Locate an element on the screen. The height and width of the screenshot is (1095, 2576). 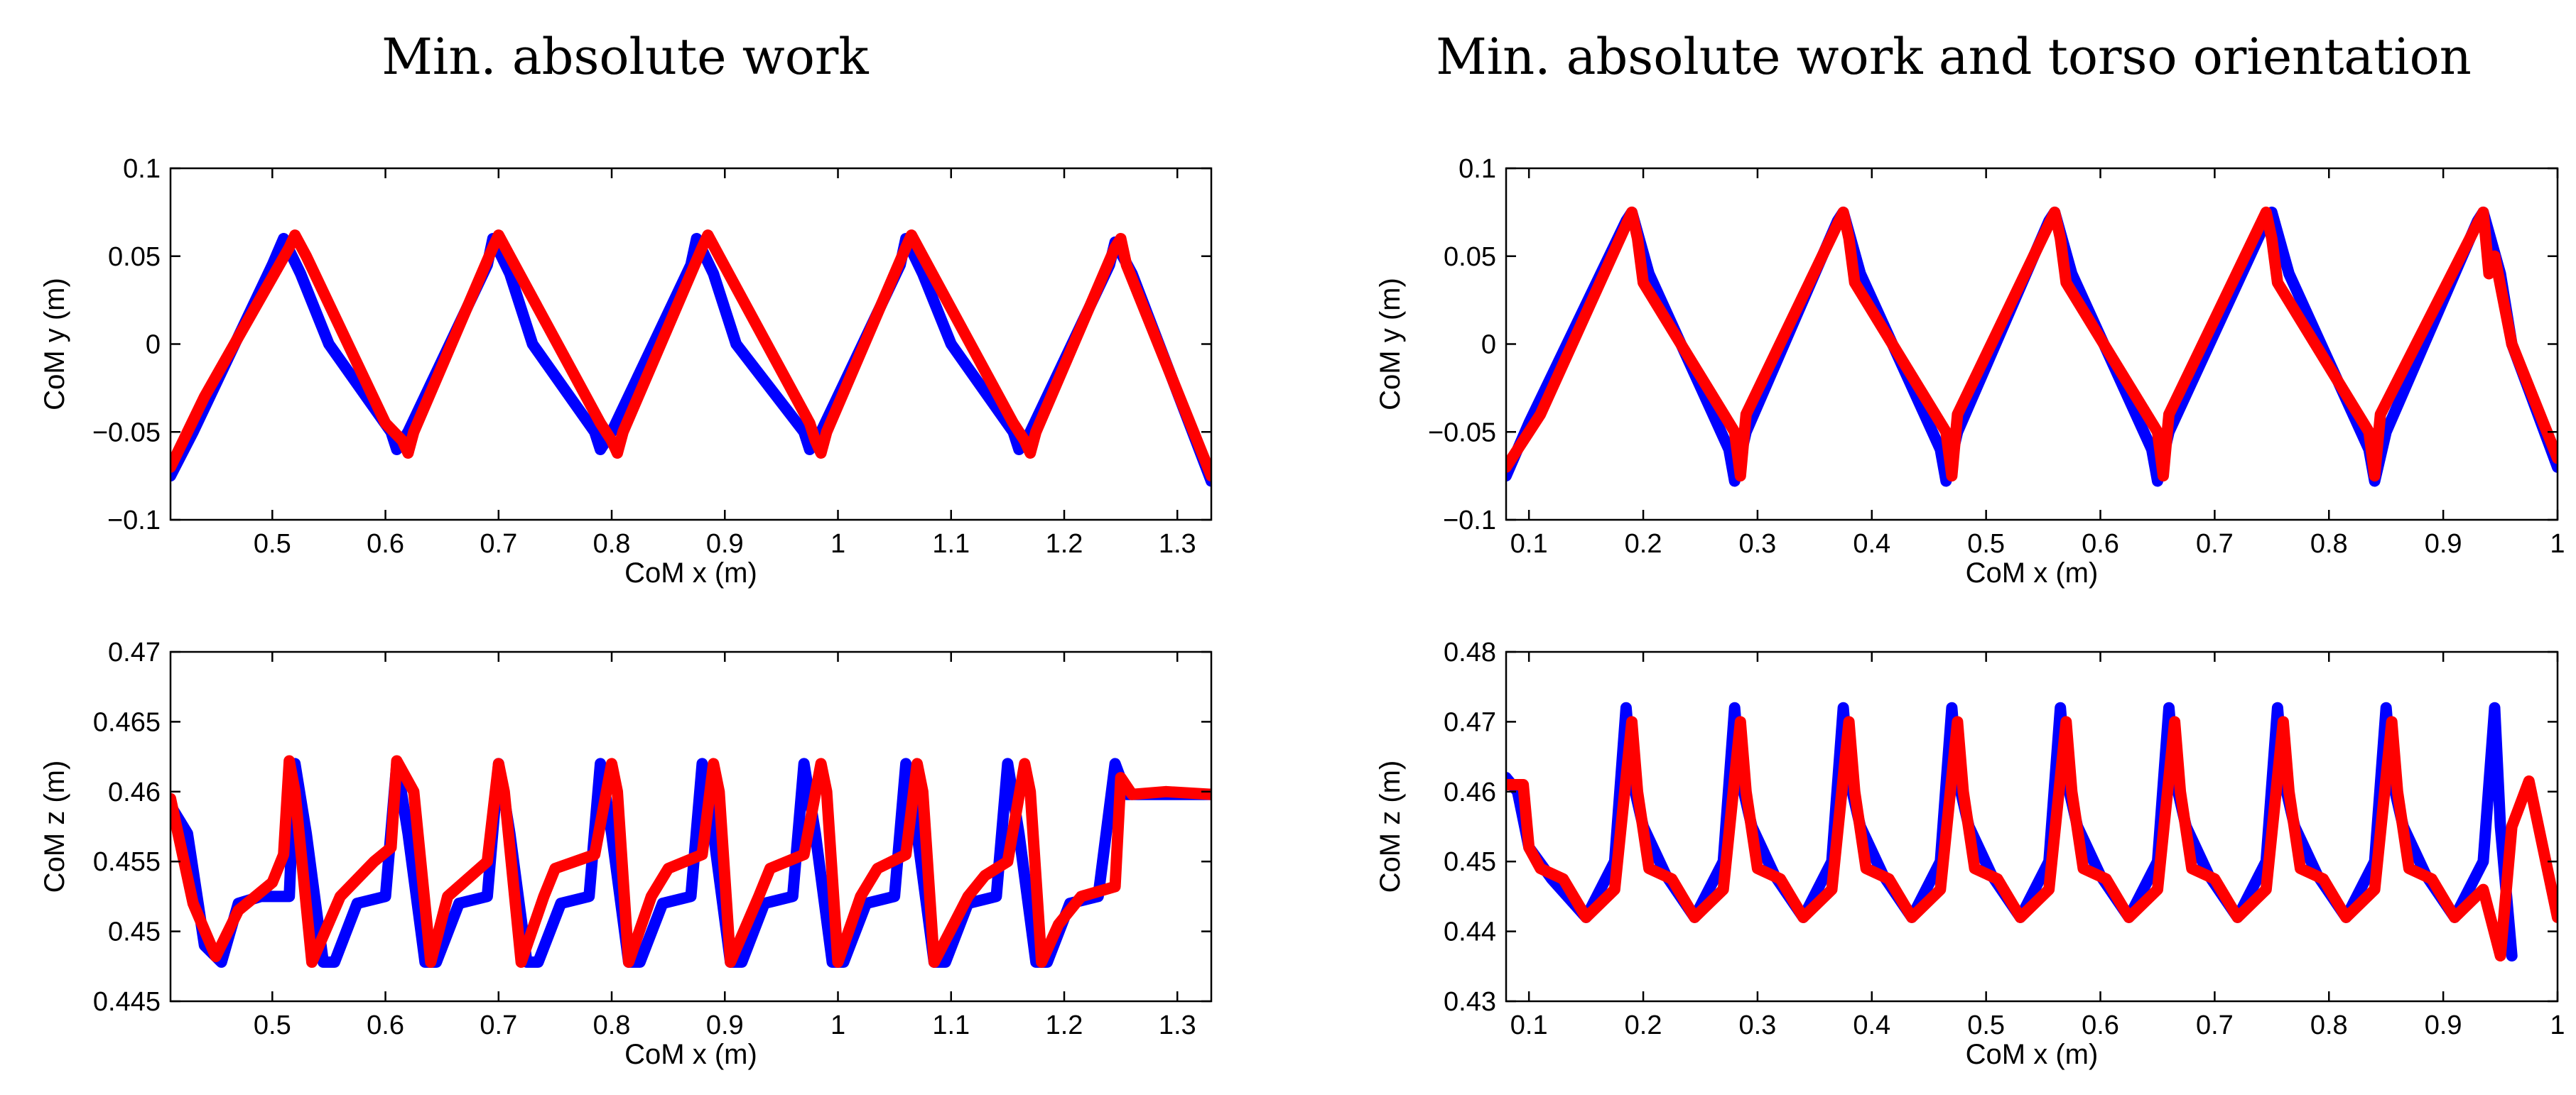
y-tick-label: 0.445 is located at coordinates (127, 1002).